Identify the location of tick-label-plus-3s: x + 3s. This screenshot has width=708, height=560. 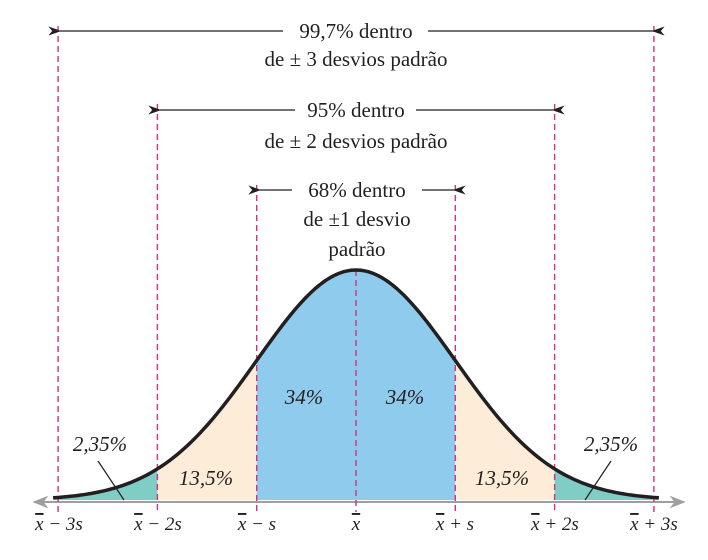
(653, 524).